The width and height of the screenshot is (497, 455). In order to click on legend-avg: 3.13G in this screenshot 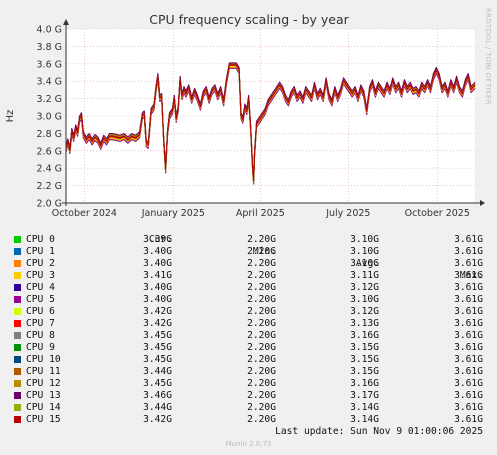, I will do `click(364, 323)`.